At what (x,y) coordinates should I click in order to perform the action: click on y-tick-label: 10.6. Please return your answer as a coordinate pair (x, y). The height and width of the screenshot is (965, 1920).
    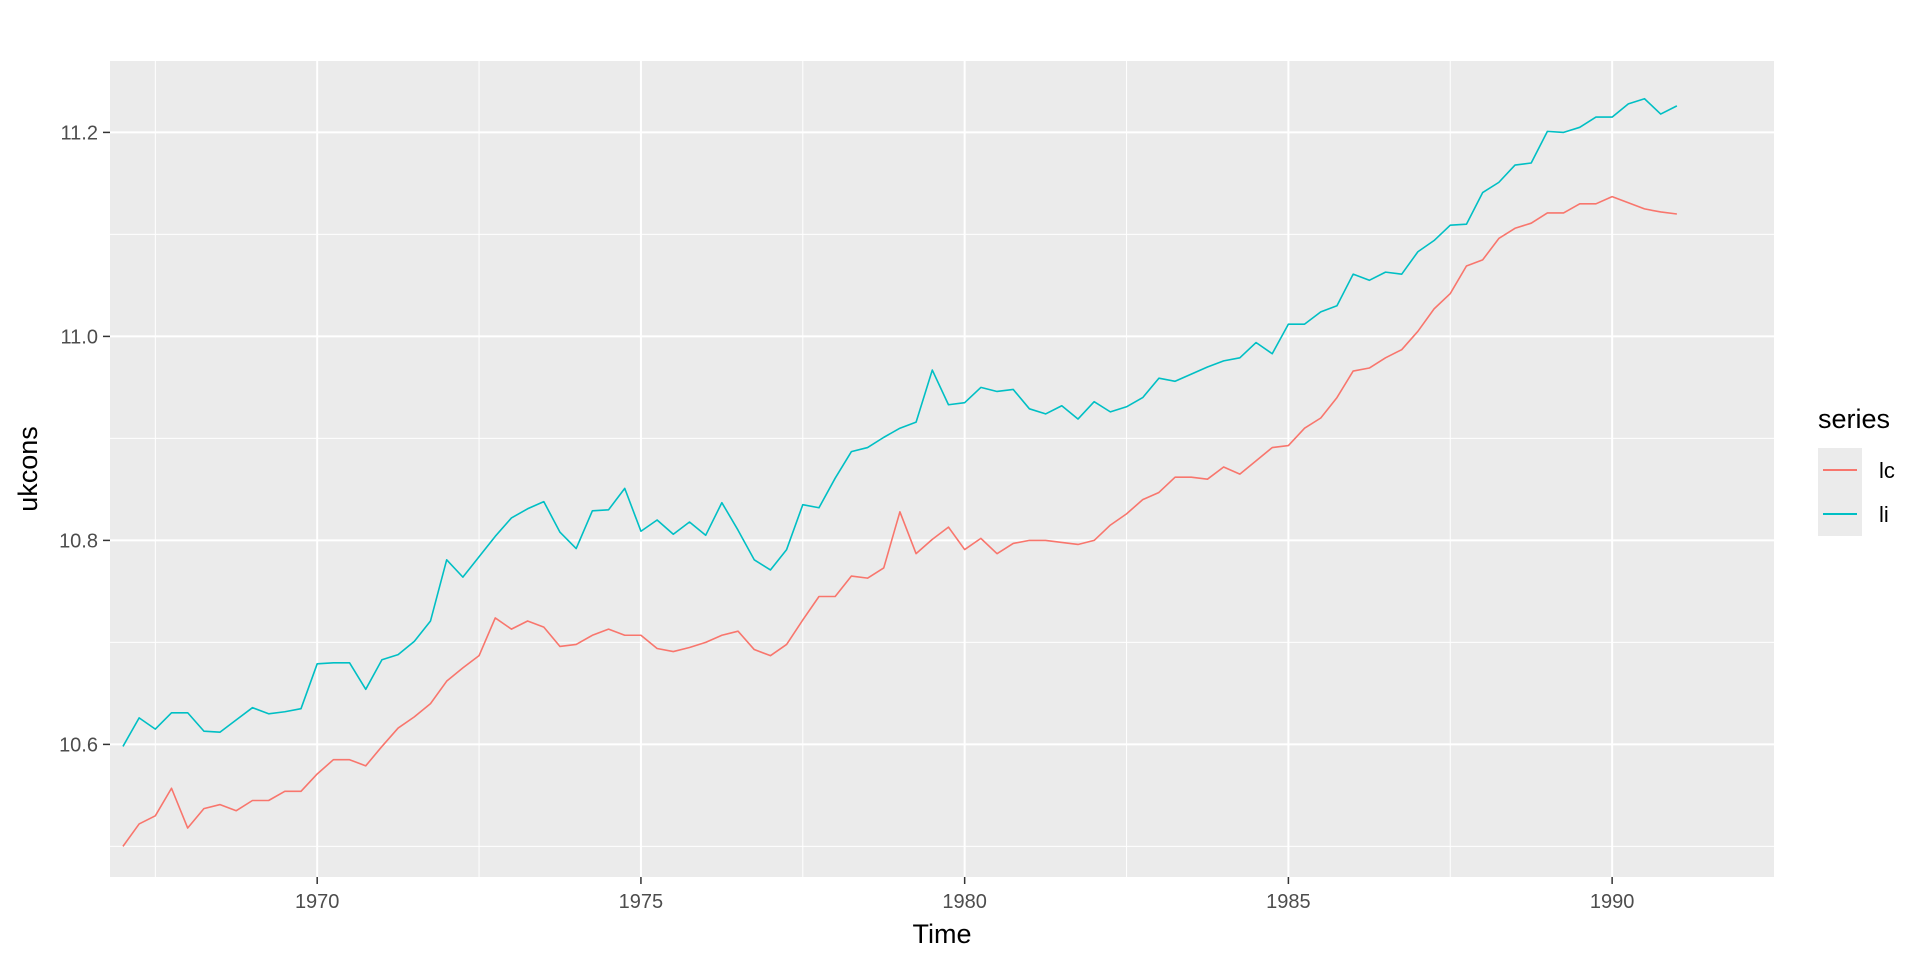
    Looking at the image, I should click on (78, 745).